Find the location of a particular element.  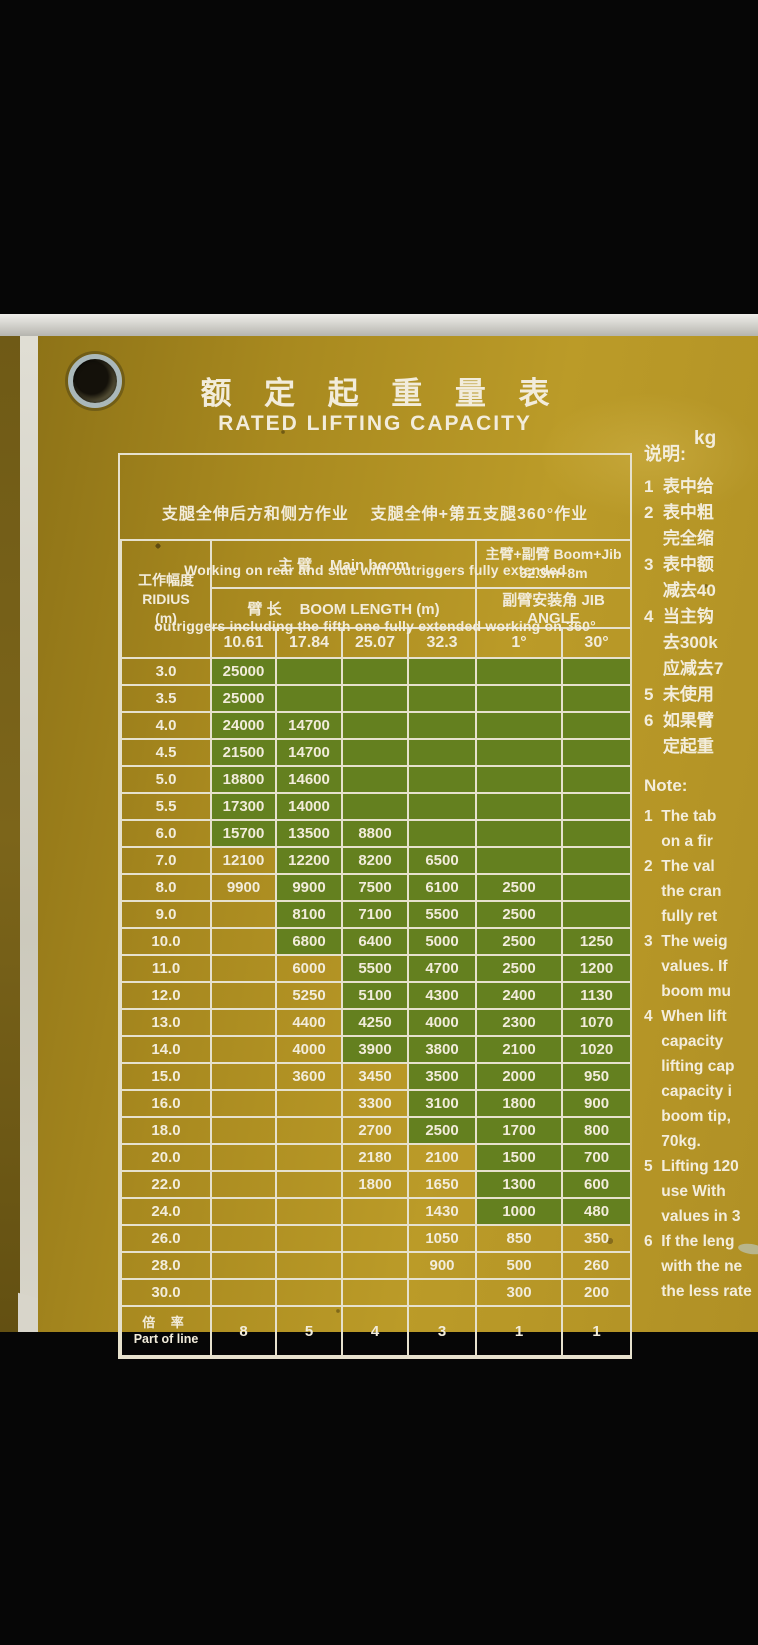

note-line-en: the less rate is located at coordinates (698, 1291).